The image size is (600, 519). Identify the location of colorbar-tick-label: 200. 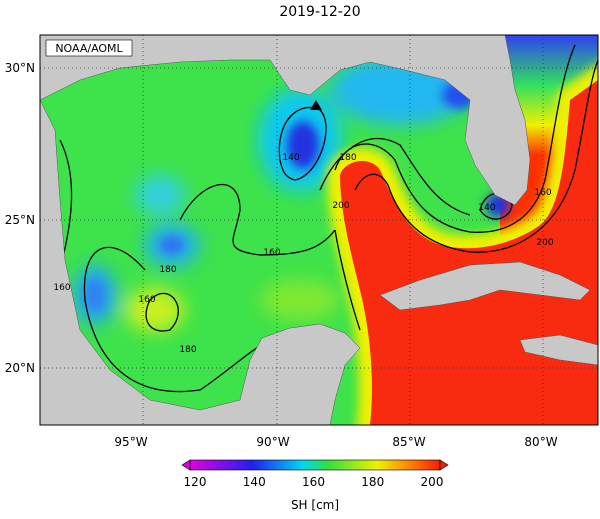
(432, 482).